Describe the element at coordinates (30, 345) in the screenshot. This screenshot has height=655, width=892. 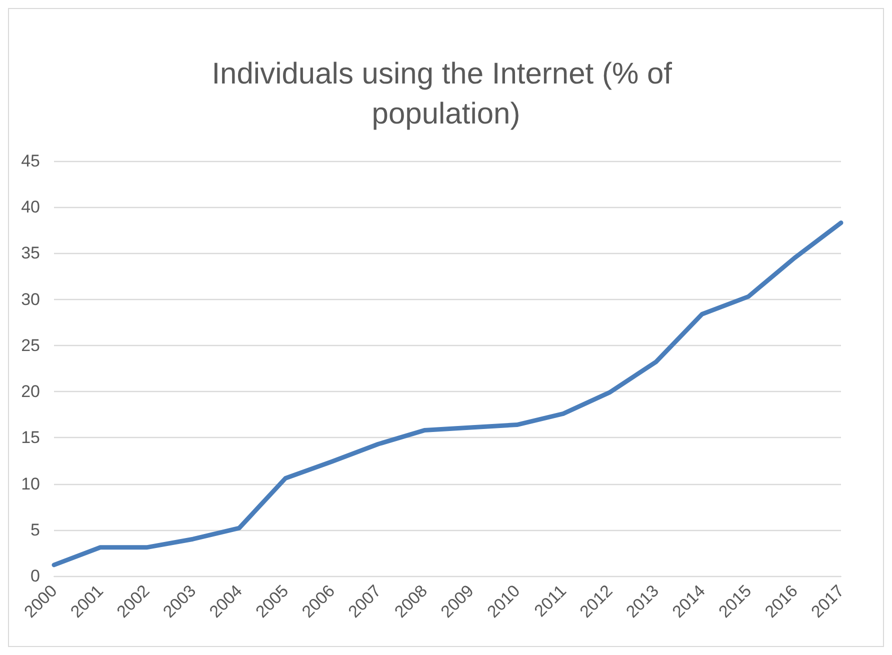
I see `y-tick-label: 25` at that location.